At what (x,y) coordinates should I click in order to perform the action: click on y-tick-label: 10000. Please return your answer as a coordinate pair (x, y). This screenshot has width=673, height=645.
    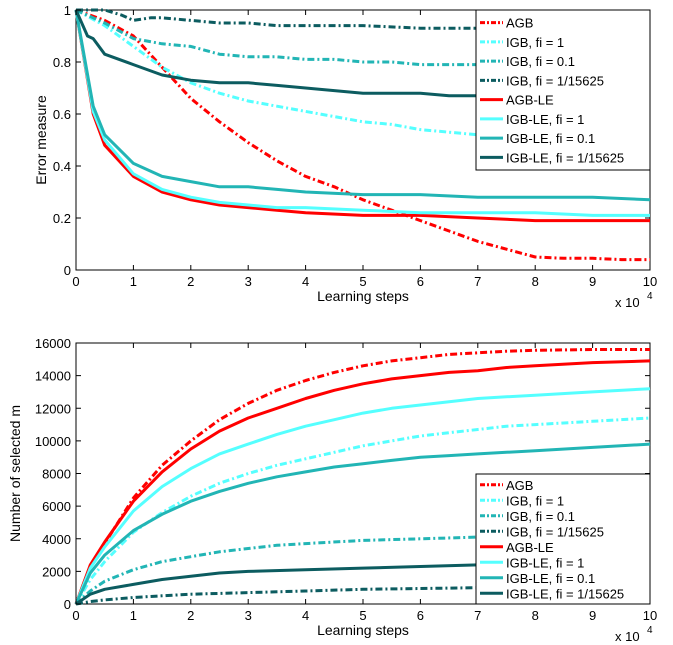
    Looking at the image, I should click on (53, 441).